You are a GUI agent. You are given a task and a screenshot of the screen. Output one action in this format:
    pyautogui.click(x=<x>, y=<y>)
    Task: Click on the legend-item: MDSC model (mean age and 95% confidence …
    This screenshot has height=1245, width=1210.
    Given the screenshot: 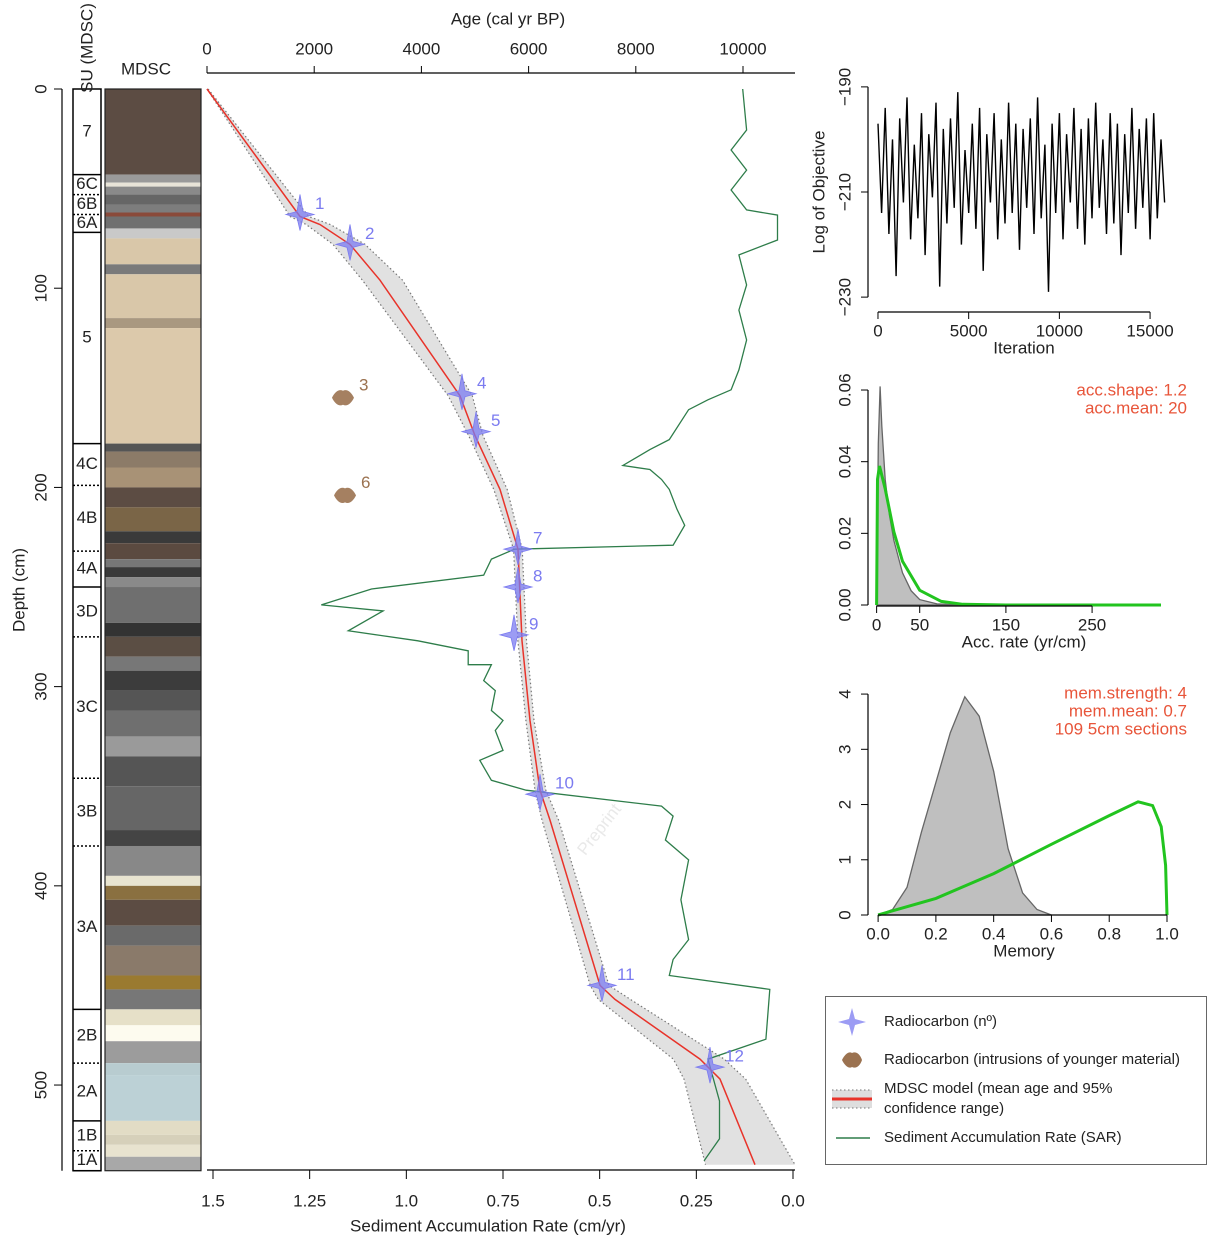 What is the action you would take?
    pyautogui.click(x=1016, y=1099)
    